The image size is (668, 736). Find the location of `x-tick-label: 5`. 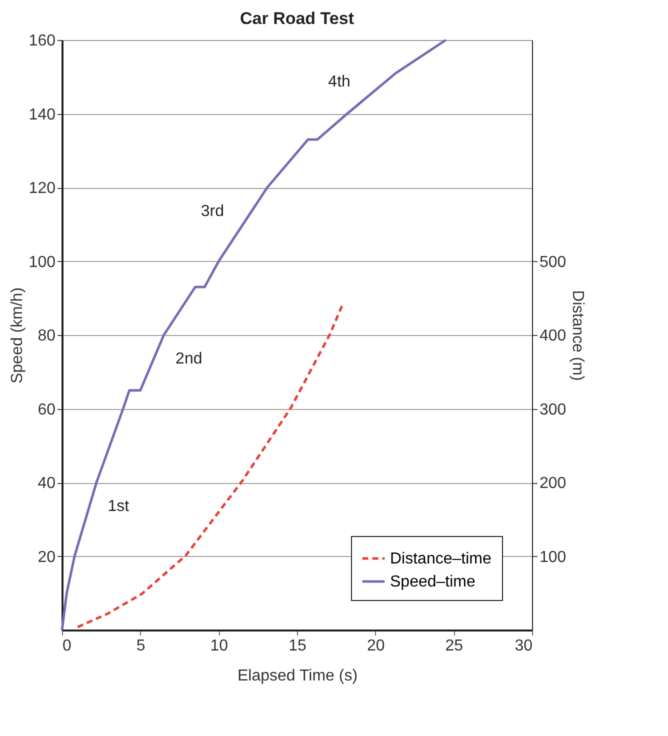

x-tick-label: 5 is located at coordinates (141, 646).